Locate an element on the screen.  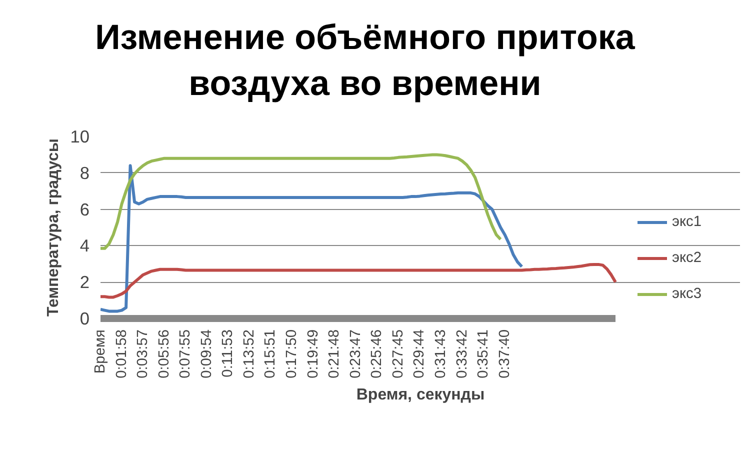
x-tick-label: Время is located at coordinates (100, 351).